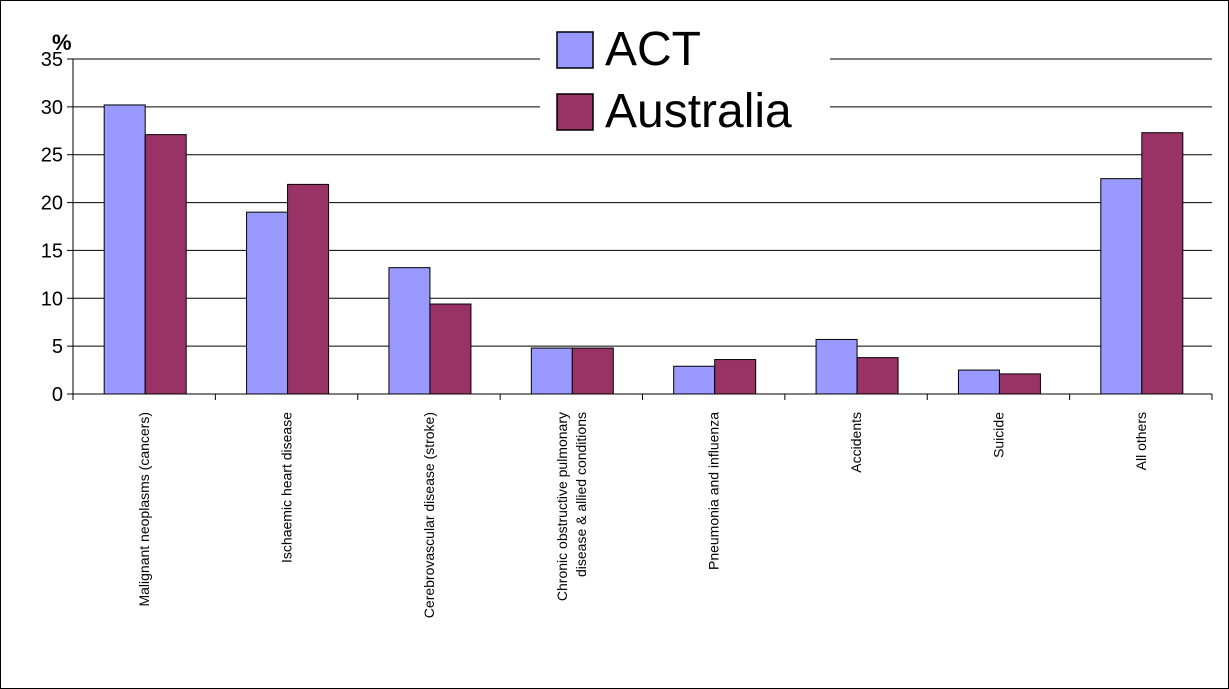 This screenshot has height=689, width=1229. Describe the element at coordinates (144, 509) in the screenshot. I see `x-category-label: Malignant neoplasms (cancers)` at that location.